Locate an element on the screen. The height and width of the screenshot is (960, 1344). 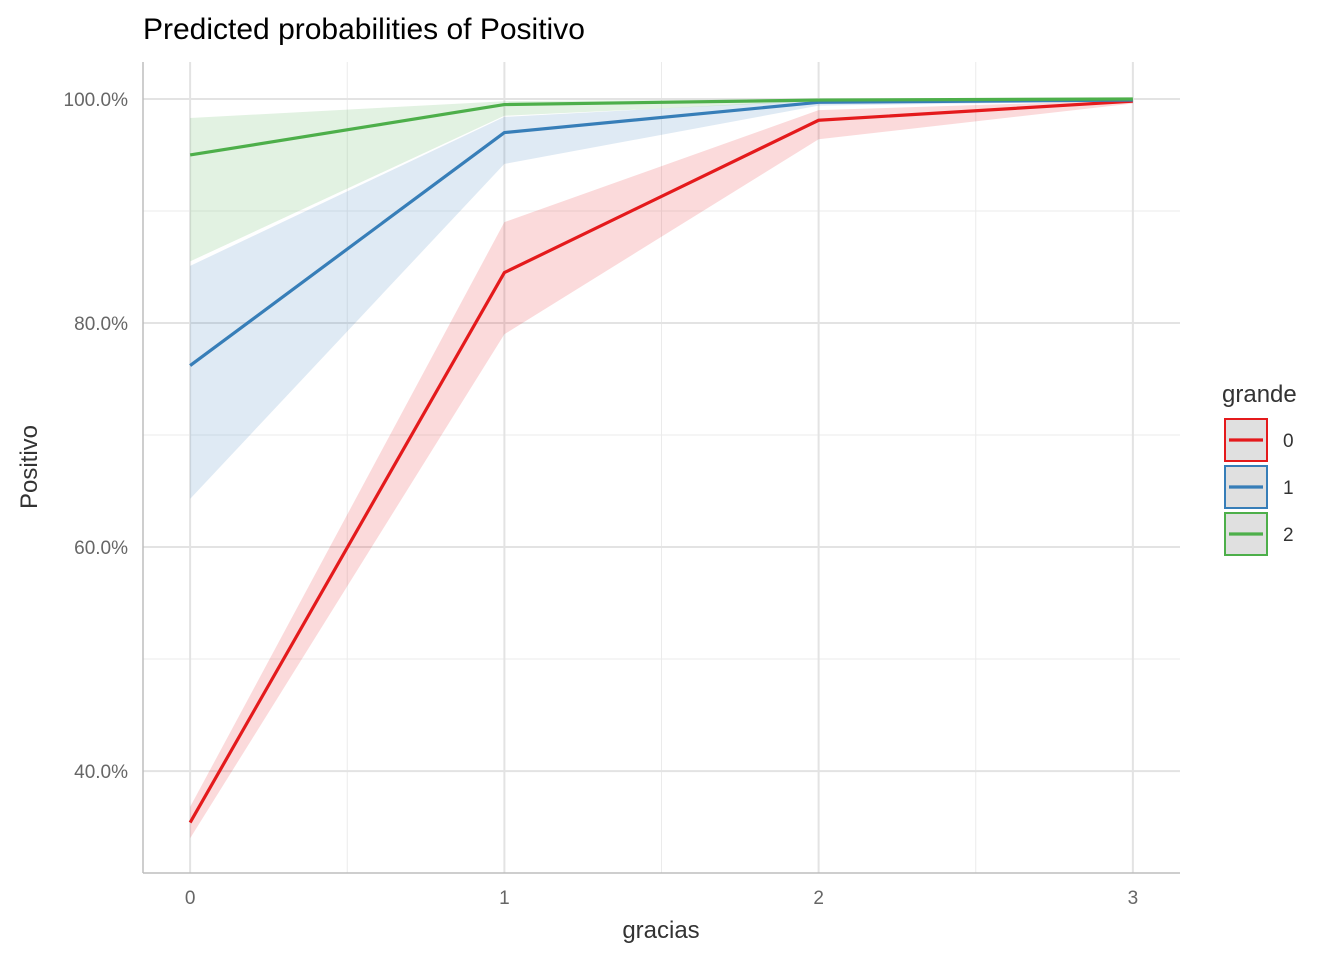
x-tick-label-0: 0 is located at coordinates (190, 898).